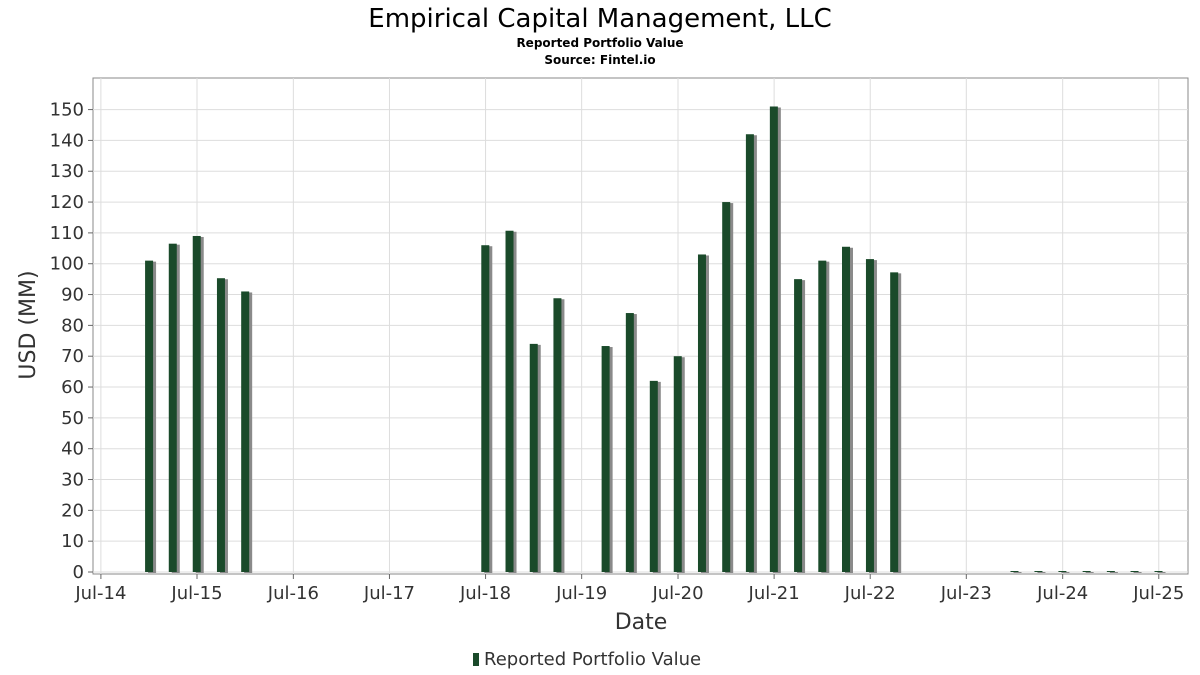  What do you see at coordinates (196, 593) in the screenshot?
I see `x-tick-label: Jul-15` at bounding box center [196, 593].